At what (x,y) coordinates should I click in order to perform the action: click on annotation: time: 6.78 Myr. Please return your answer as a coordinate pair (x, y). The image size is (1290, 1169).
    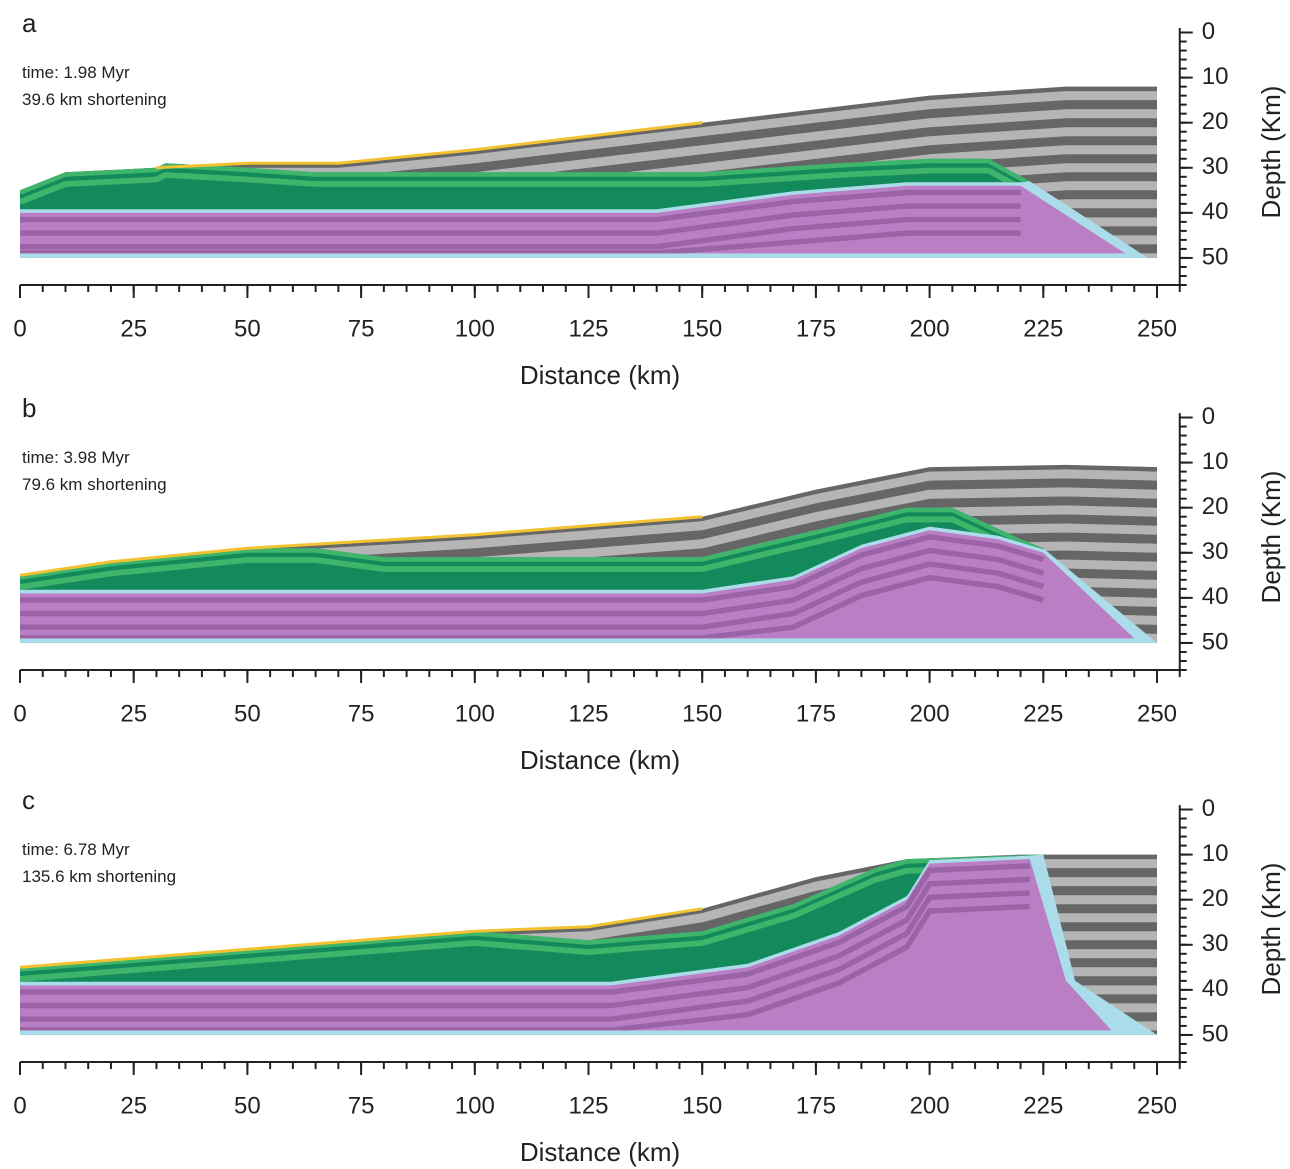
    Looking at the image, I should click on (76, 849).